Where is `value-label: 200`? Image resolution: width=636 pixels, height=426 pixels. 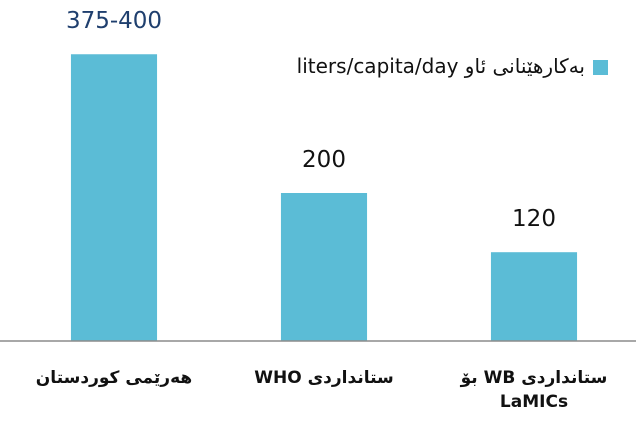 value-label: 200 is located at coordinates (324, 160).